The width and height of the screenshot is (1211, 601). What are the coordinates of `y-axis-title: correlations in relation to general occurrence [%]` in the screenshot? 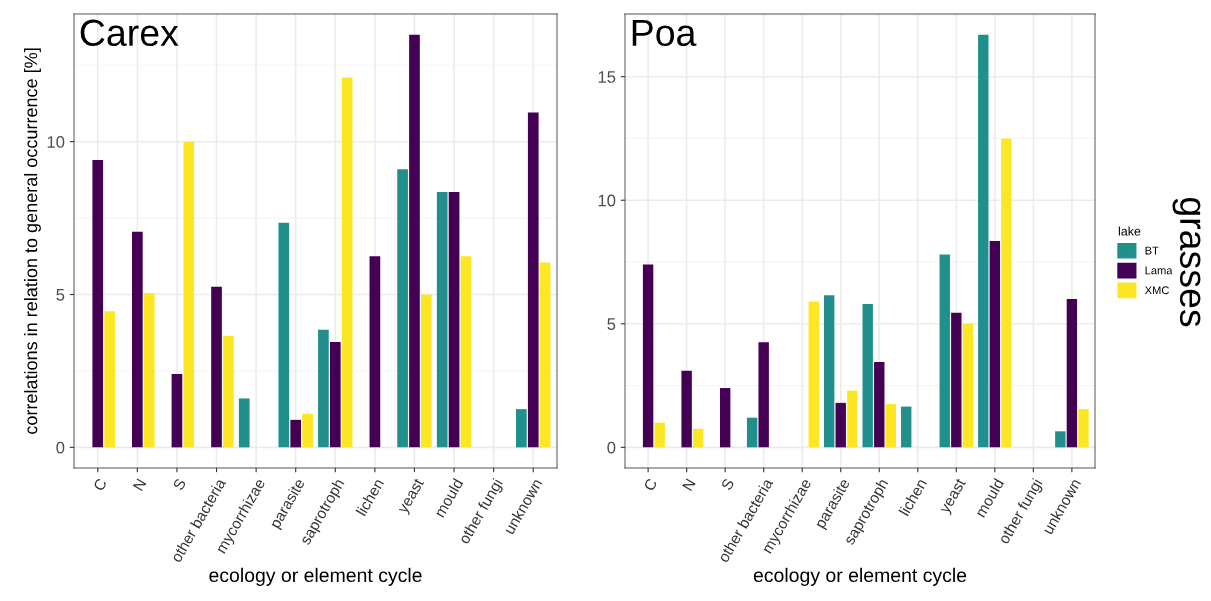 It's located at (32, 241).